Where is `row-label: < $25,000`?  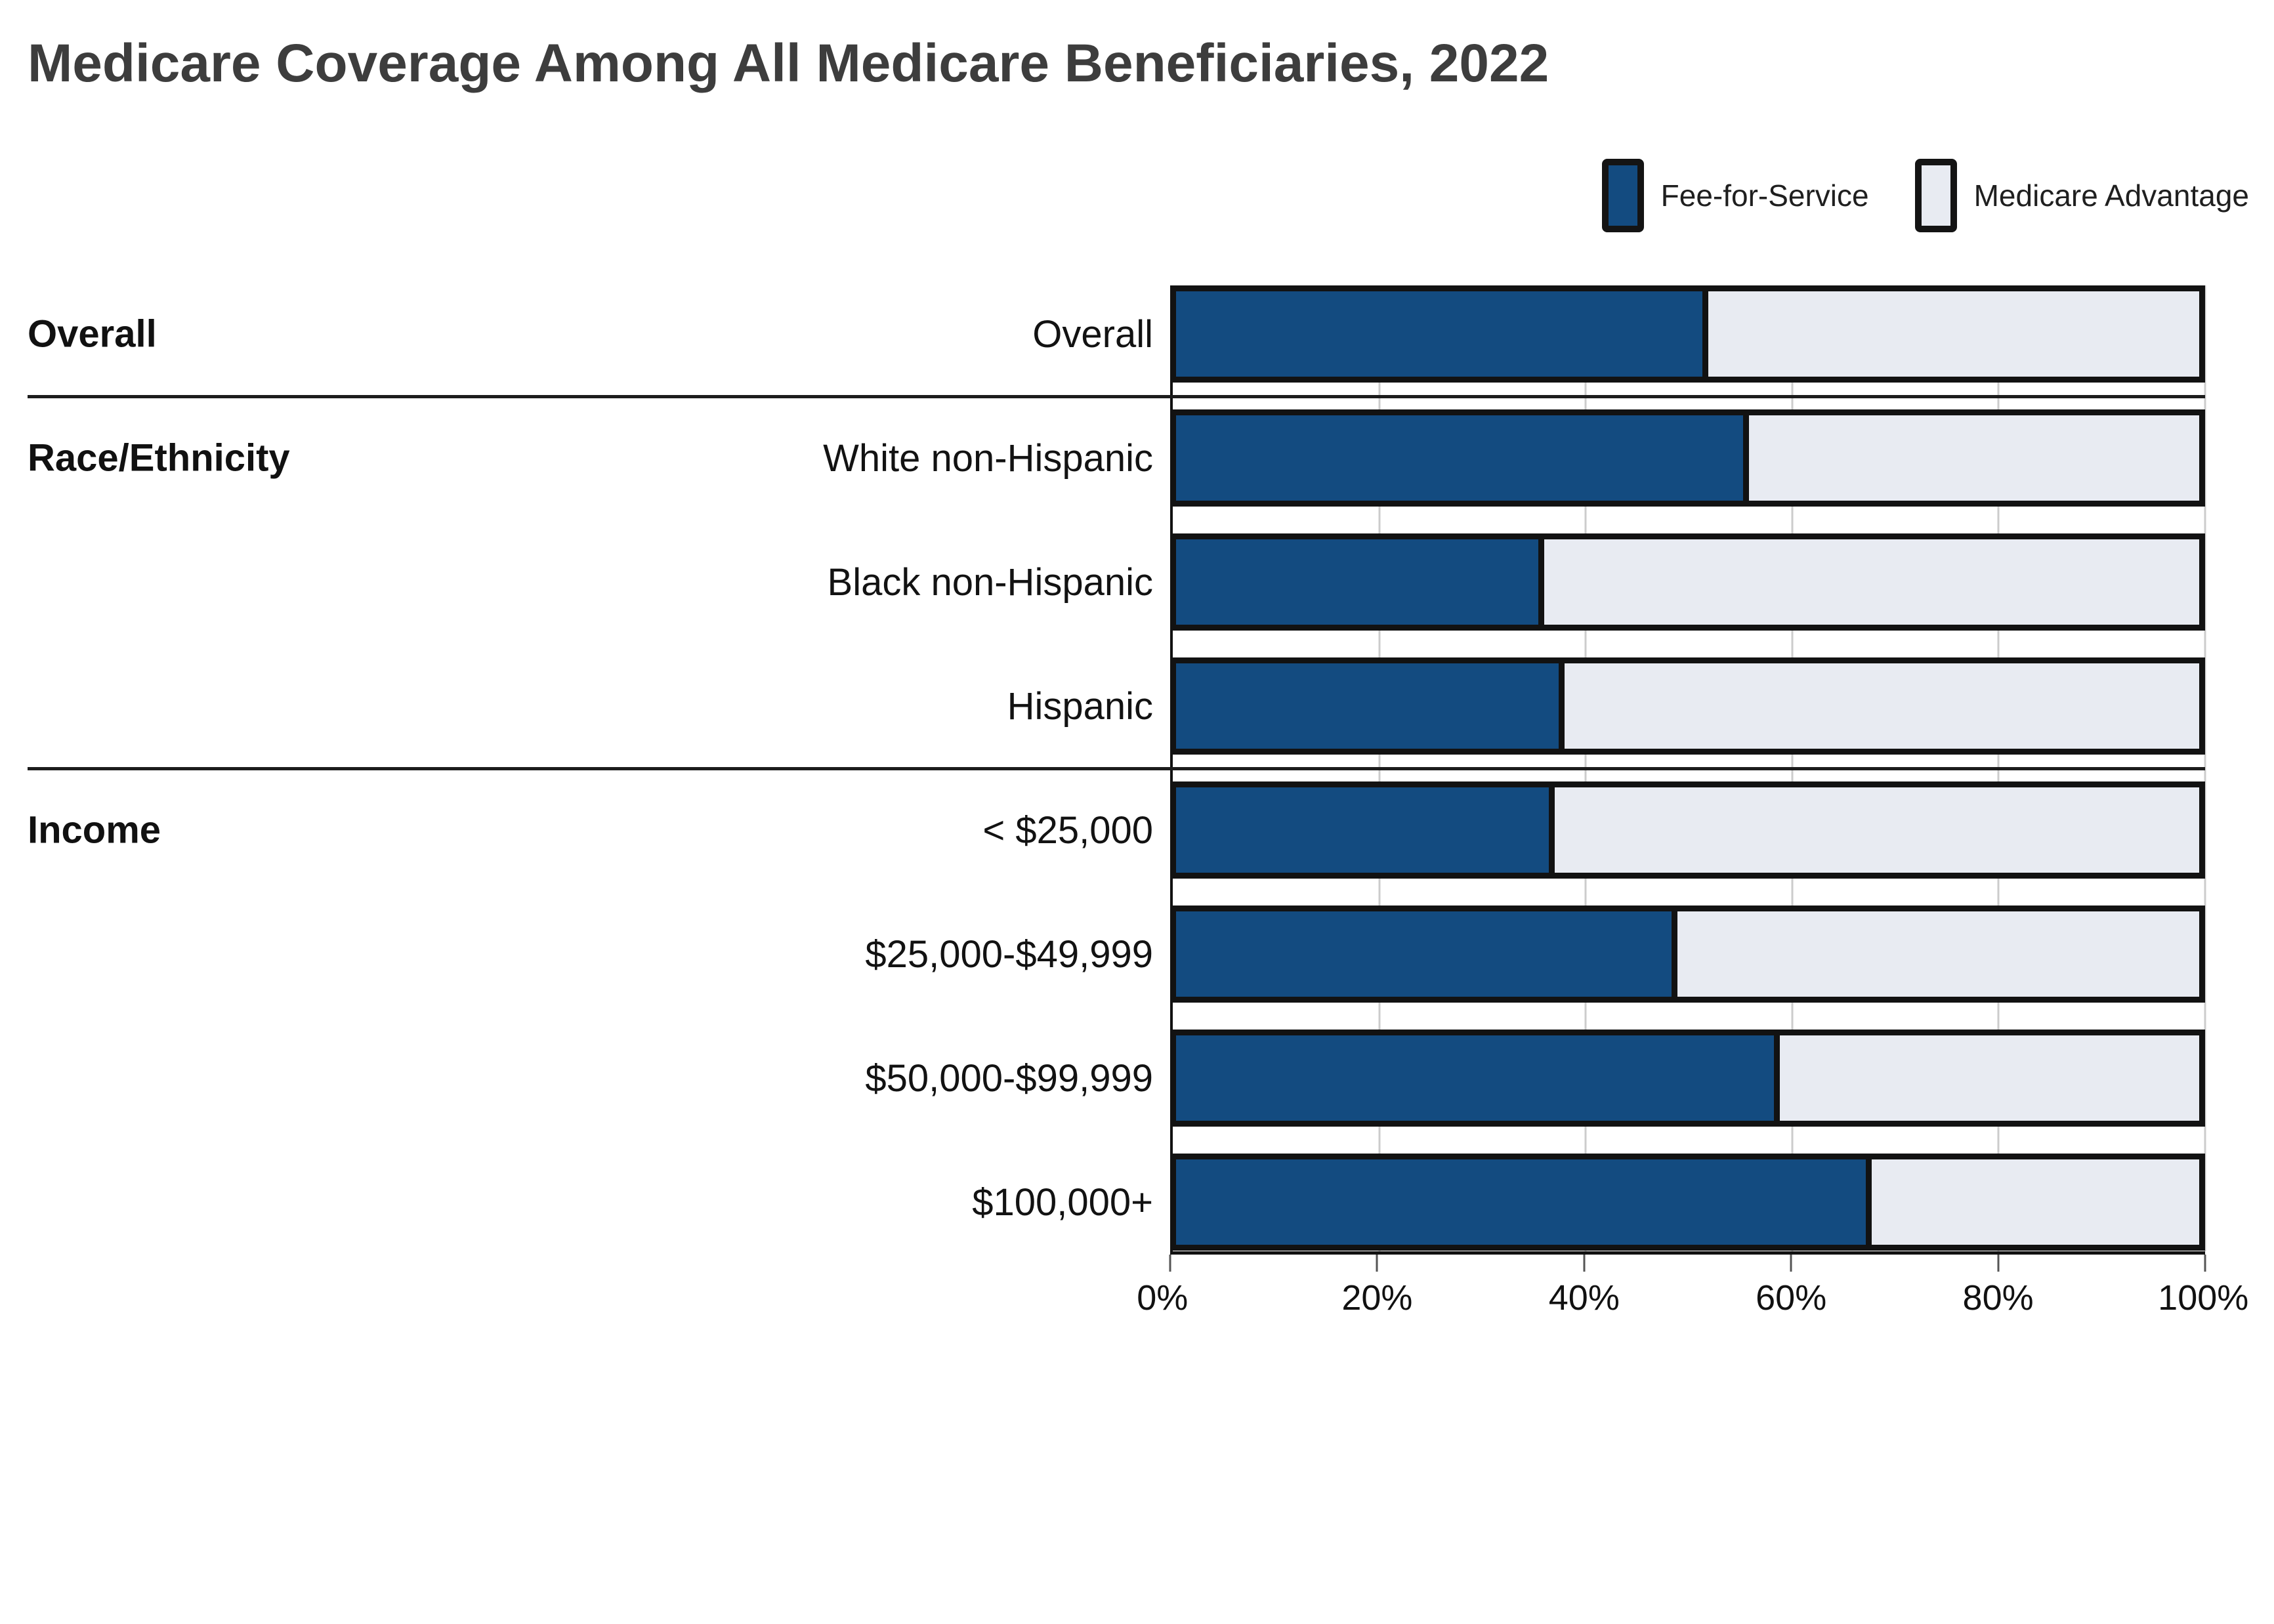
row-label: < $25,000 is located at coordinates (1067, 830).